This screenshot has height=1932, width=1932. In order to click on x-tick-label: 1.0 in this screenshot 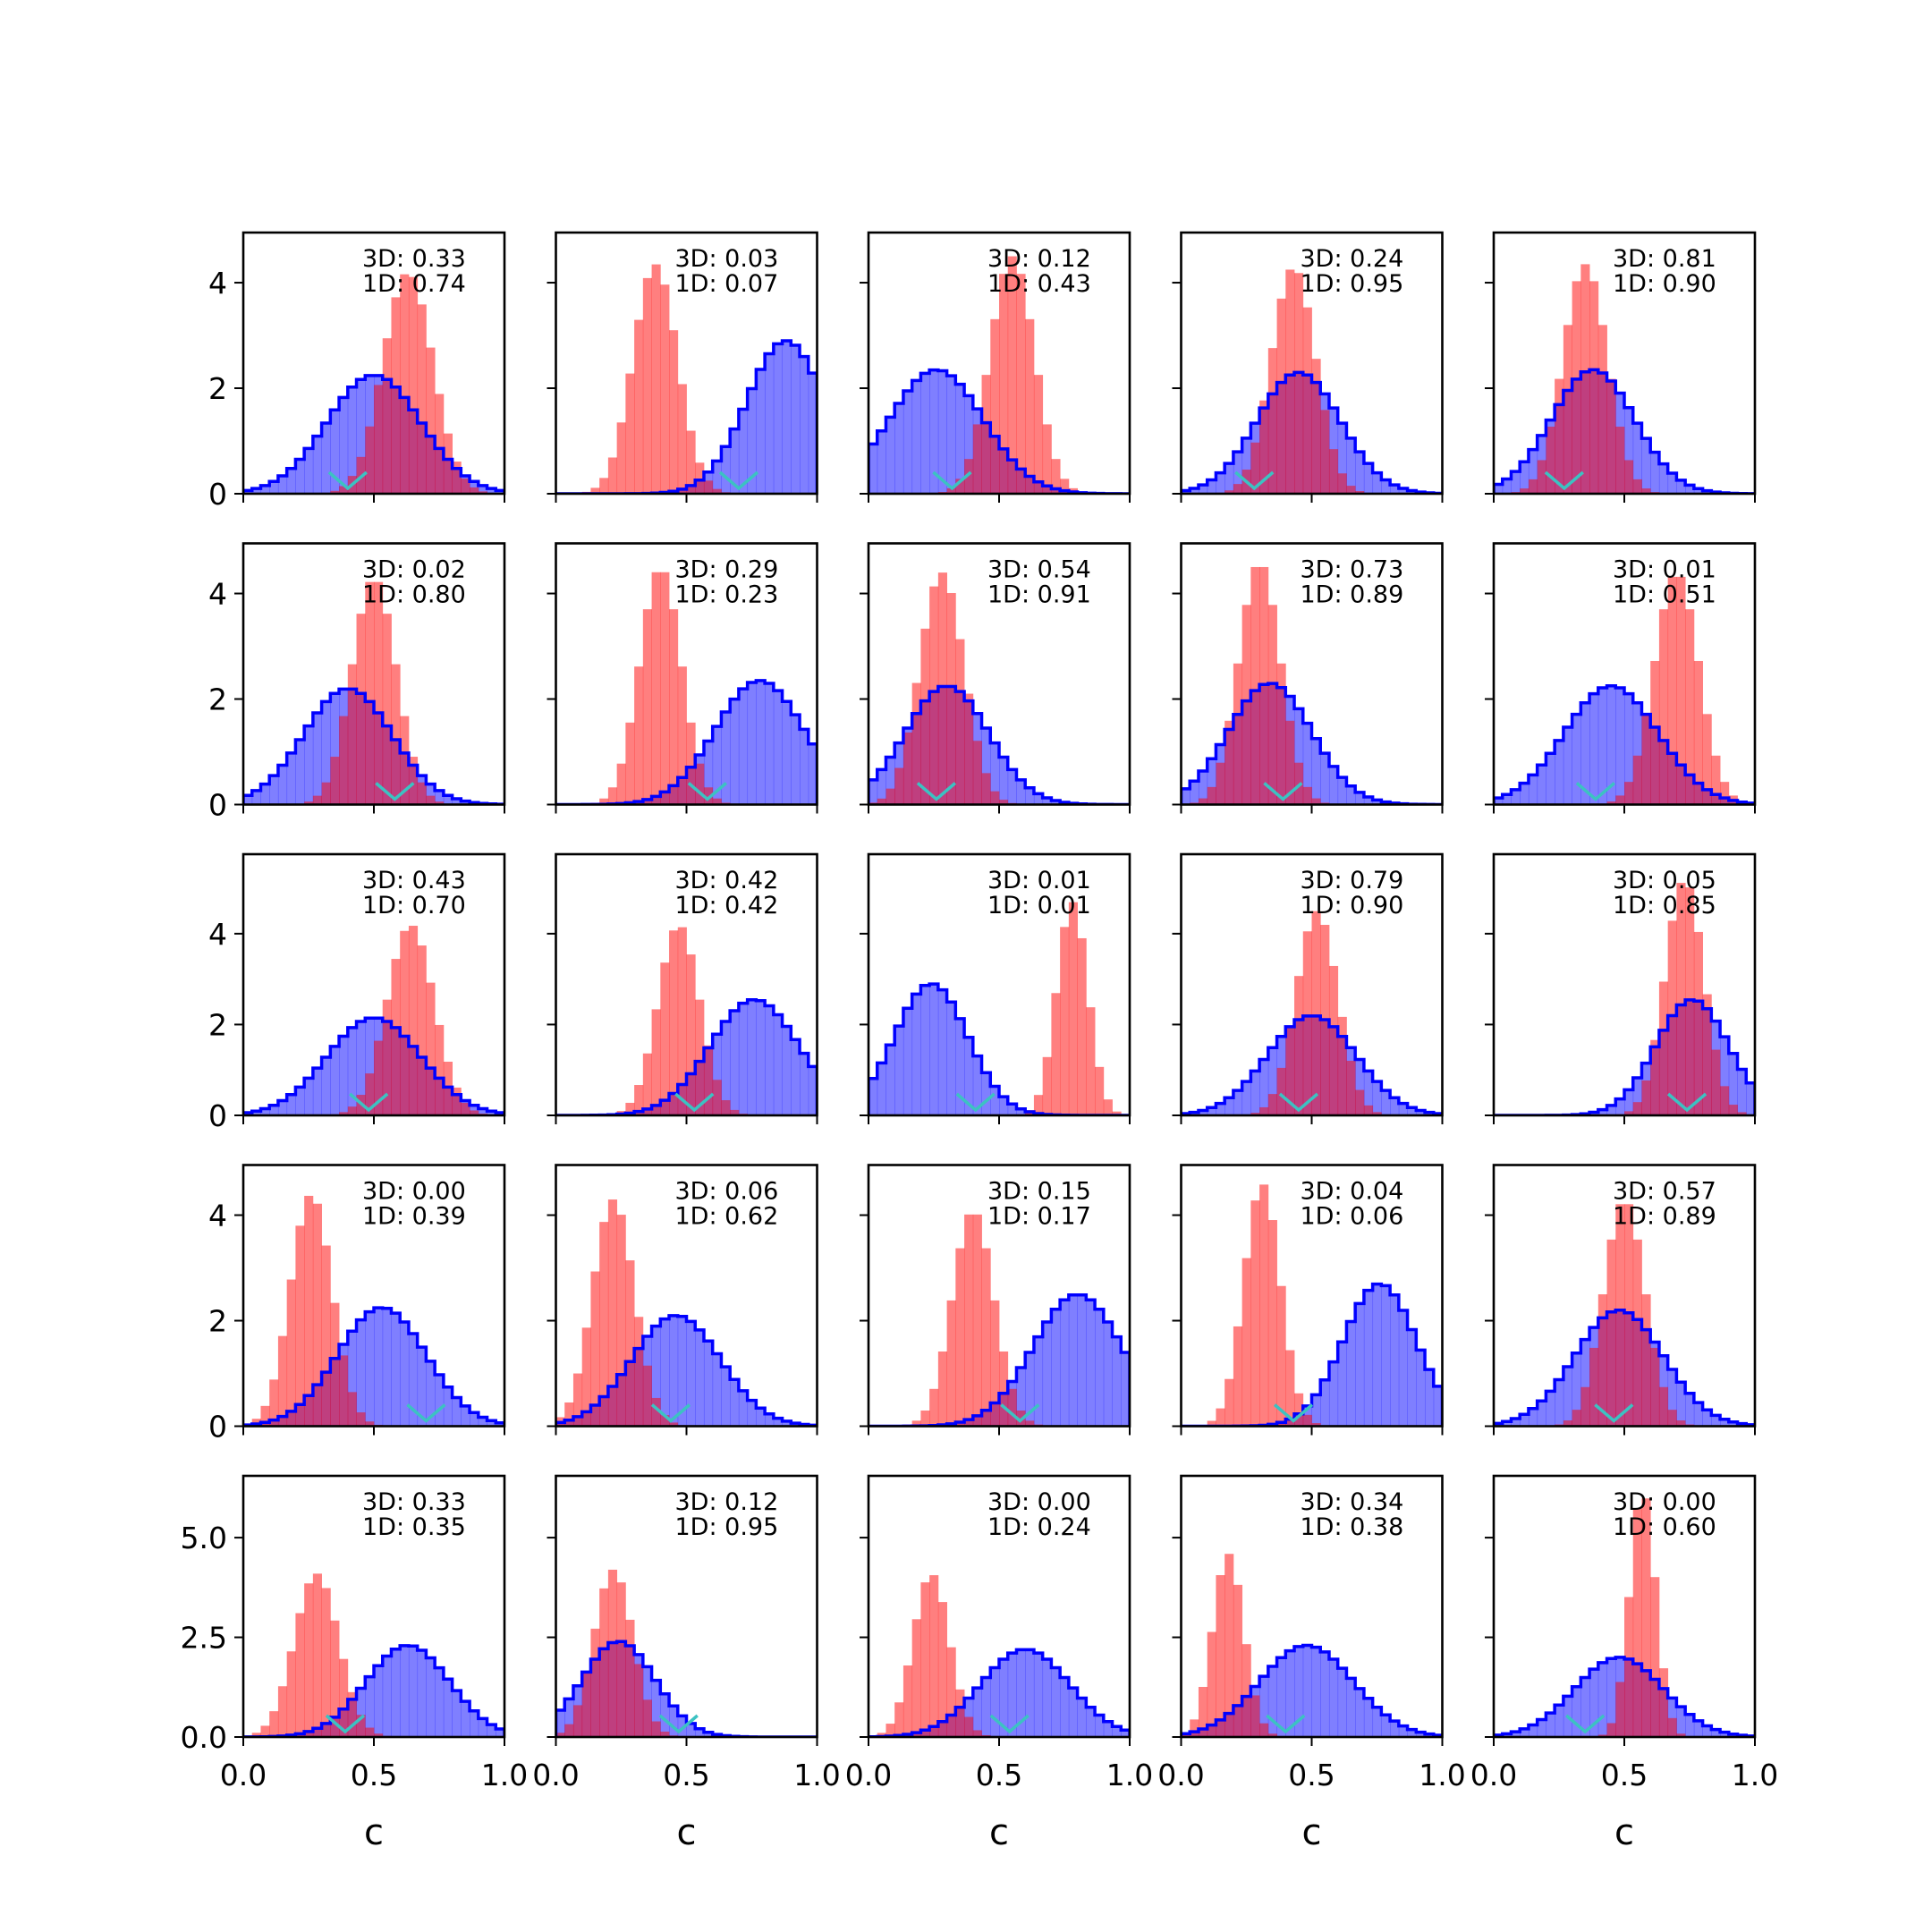, I will do `click(1129, 1775)`.